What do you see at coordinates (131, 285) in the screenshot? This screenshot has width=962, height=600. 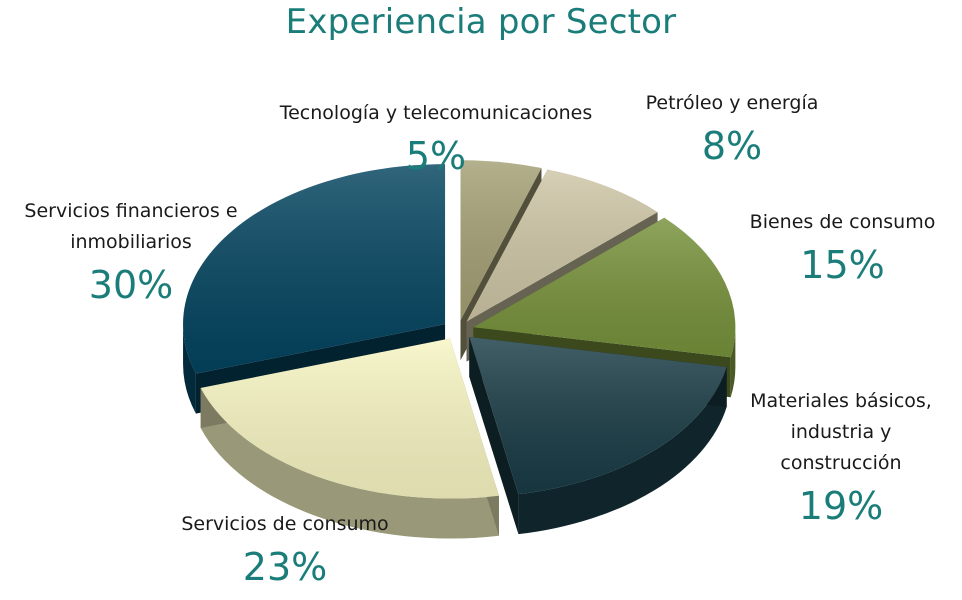 I see `slice-percent: 30%` at bounding box center [131, 285].